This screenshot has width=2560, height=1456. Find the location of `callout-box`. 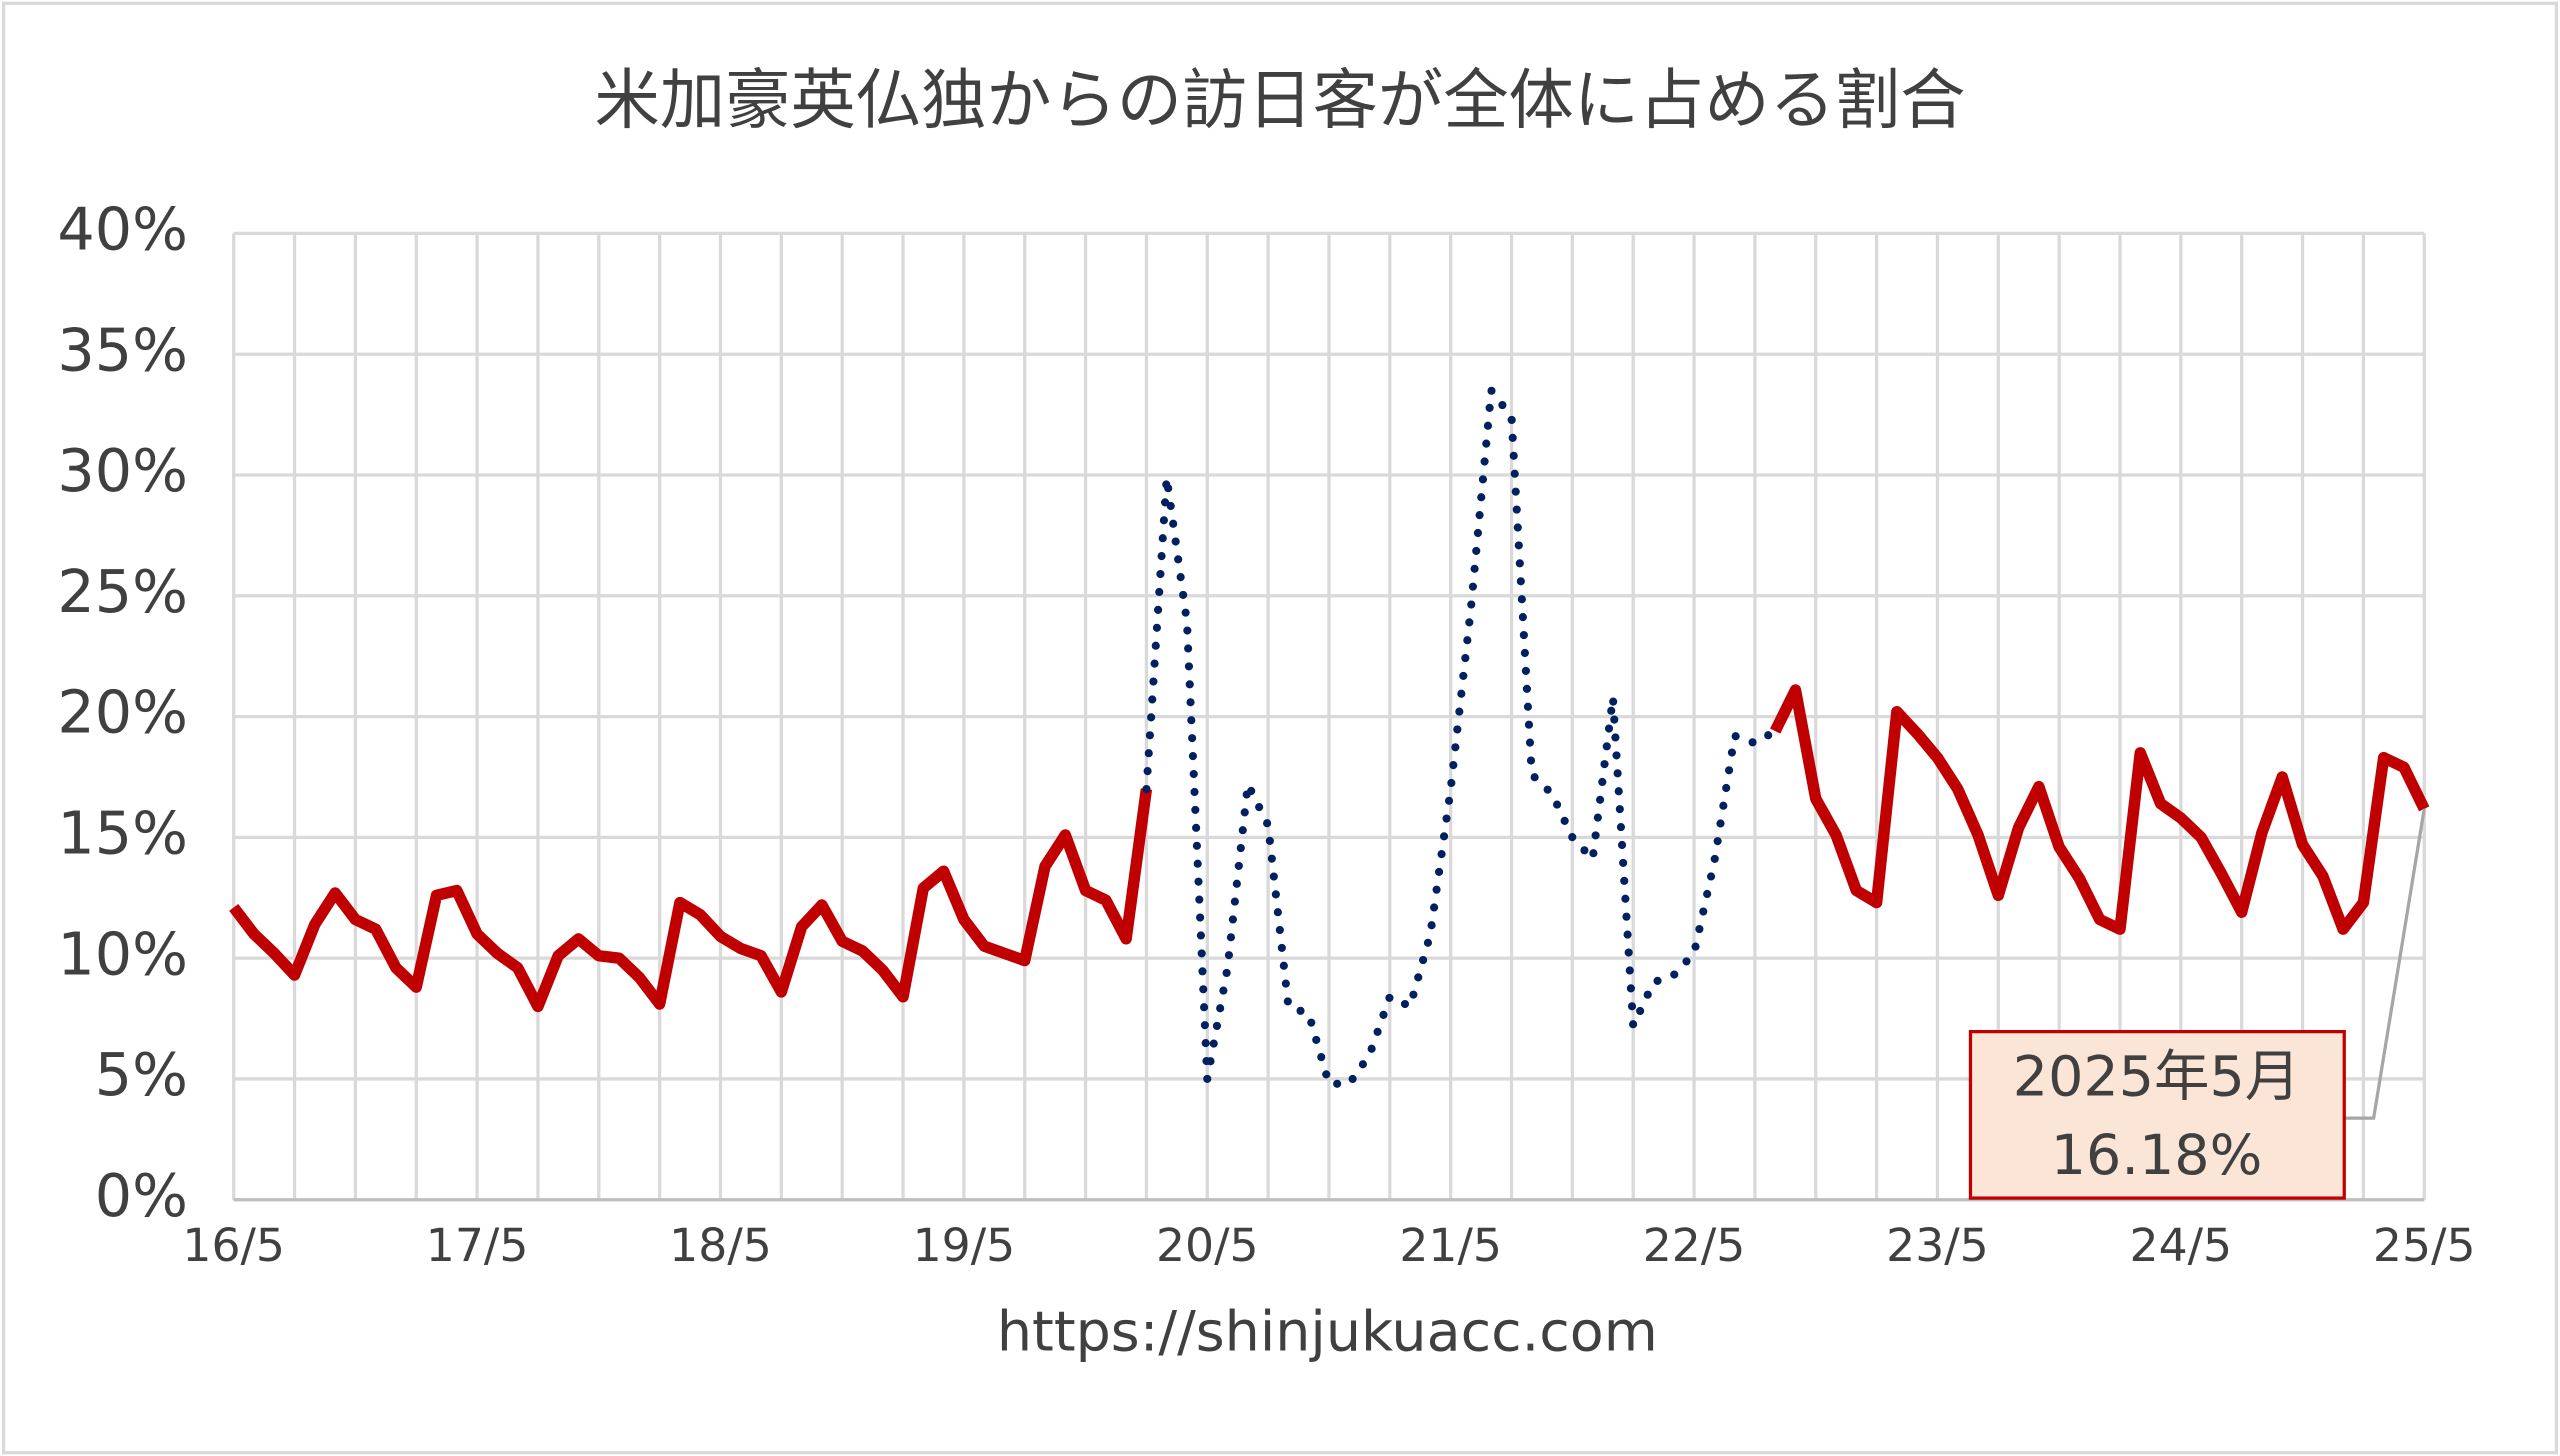

callout-box is located at coordinates (2157, 1114).